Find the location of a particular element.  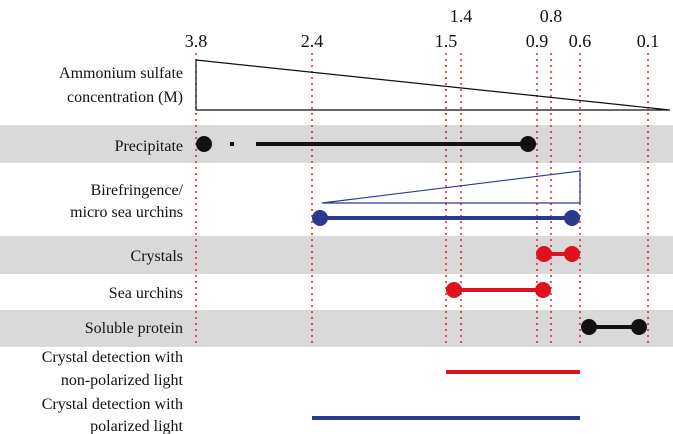

row-label-soluble: Soluble protein is located at coordinates (134, 328).